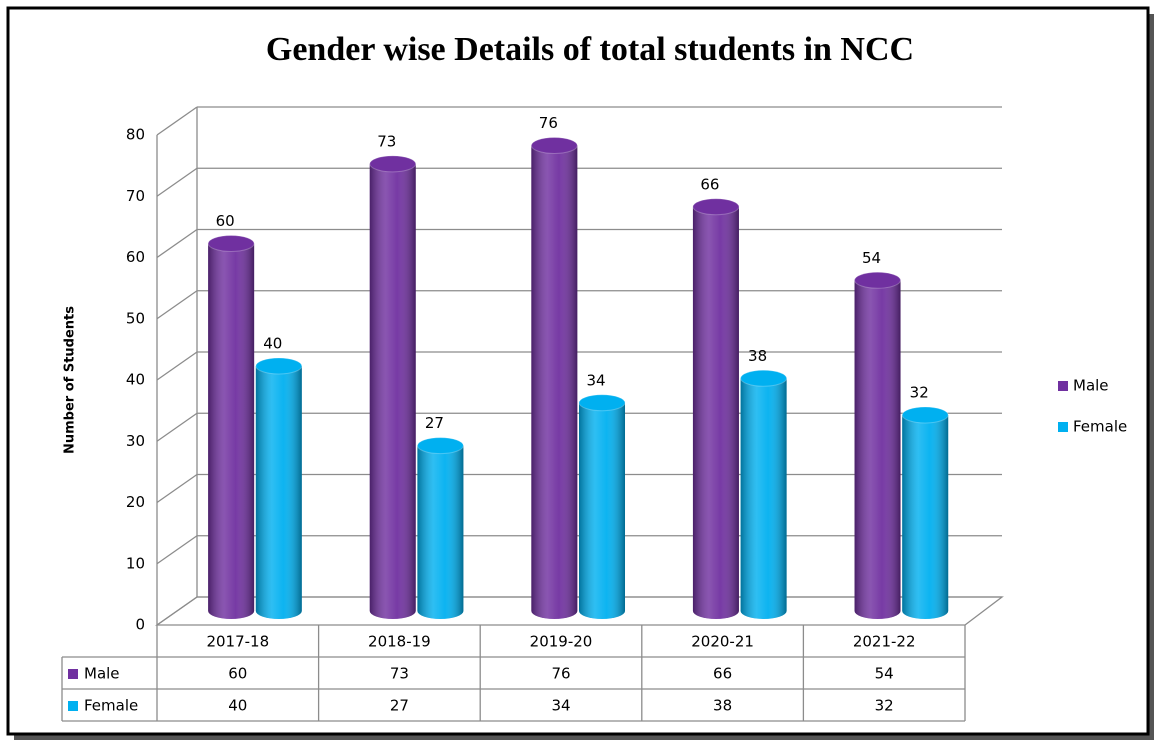 The image size is (1160, 744). What do you see at coordinates (237, 706) in the screenshot?
I see `table-cell: 40` at bounding box center [237, 706].